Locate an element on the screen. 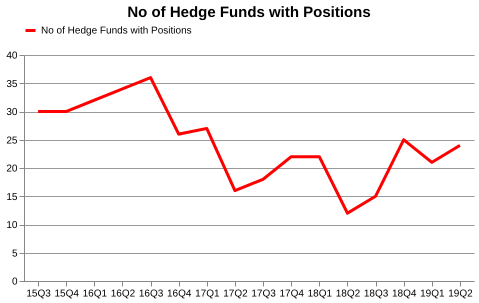  x-tick-label: 18Q3 is located at coordinates (376, 294).